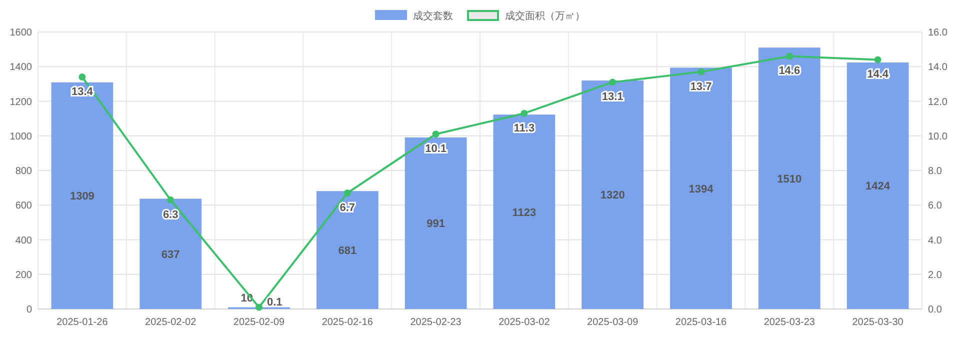 The image size is (960, 340). Describe the element at coordinates (82, 322) in the screenshot. I see `x-tick-label: 2025-01-26` at that location.